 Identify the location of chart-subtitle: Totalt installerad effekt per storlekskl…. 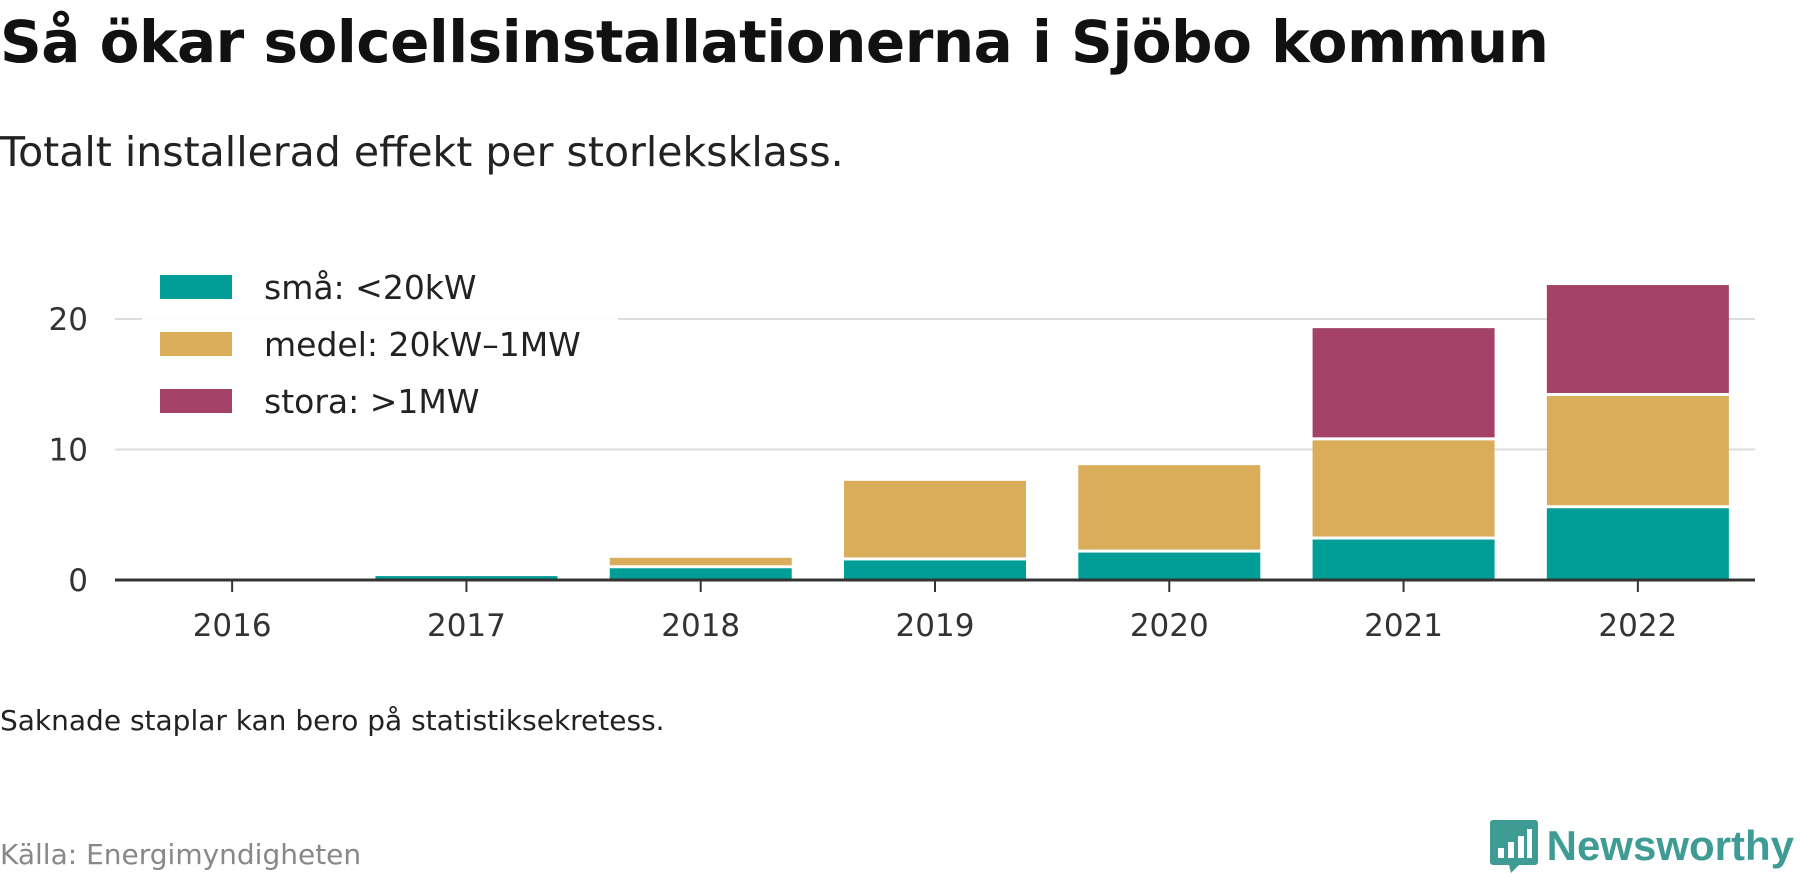
(422, 152).